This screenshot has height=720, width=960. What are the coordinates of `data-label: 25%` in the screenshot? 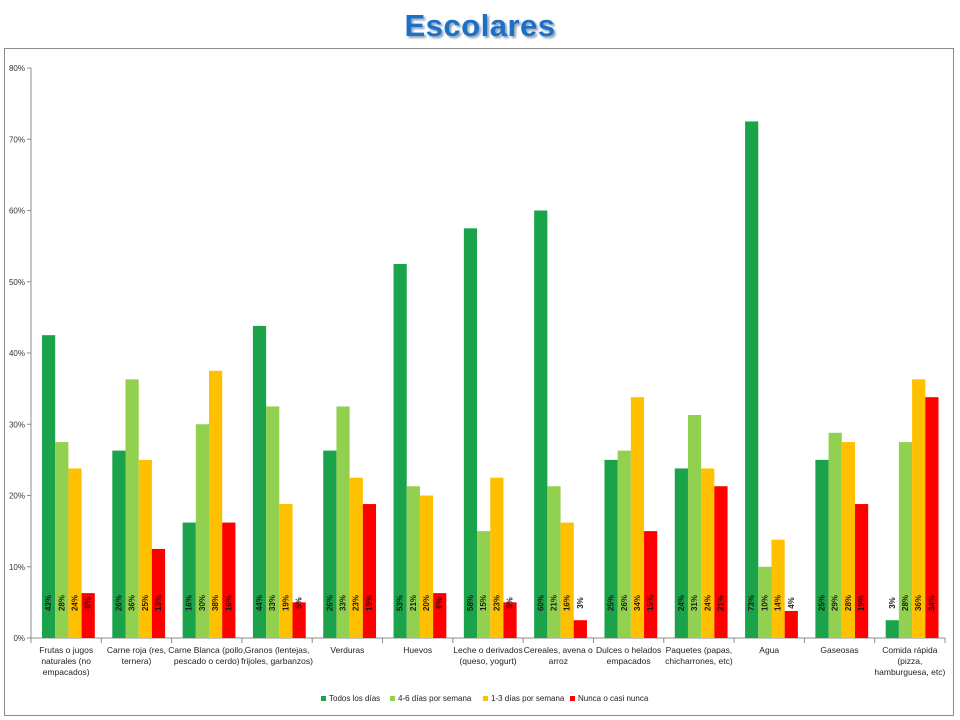 It's located at (611, 603).